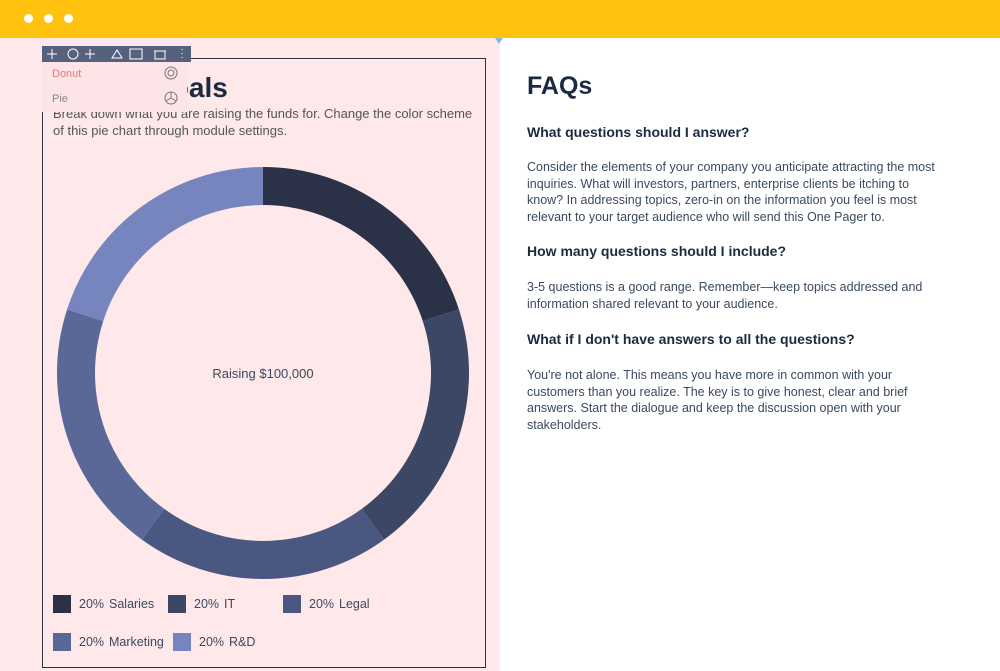 The height and width of the screenshot is (671, 1000). I want to click on menu-item: Donut, so click(67, 74).